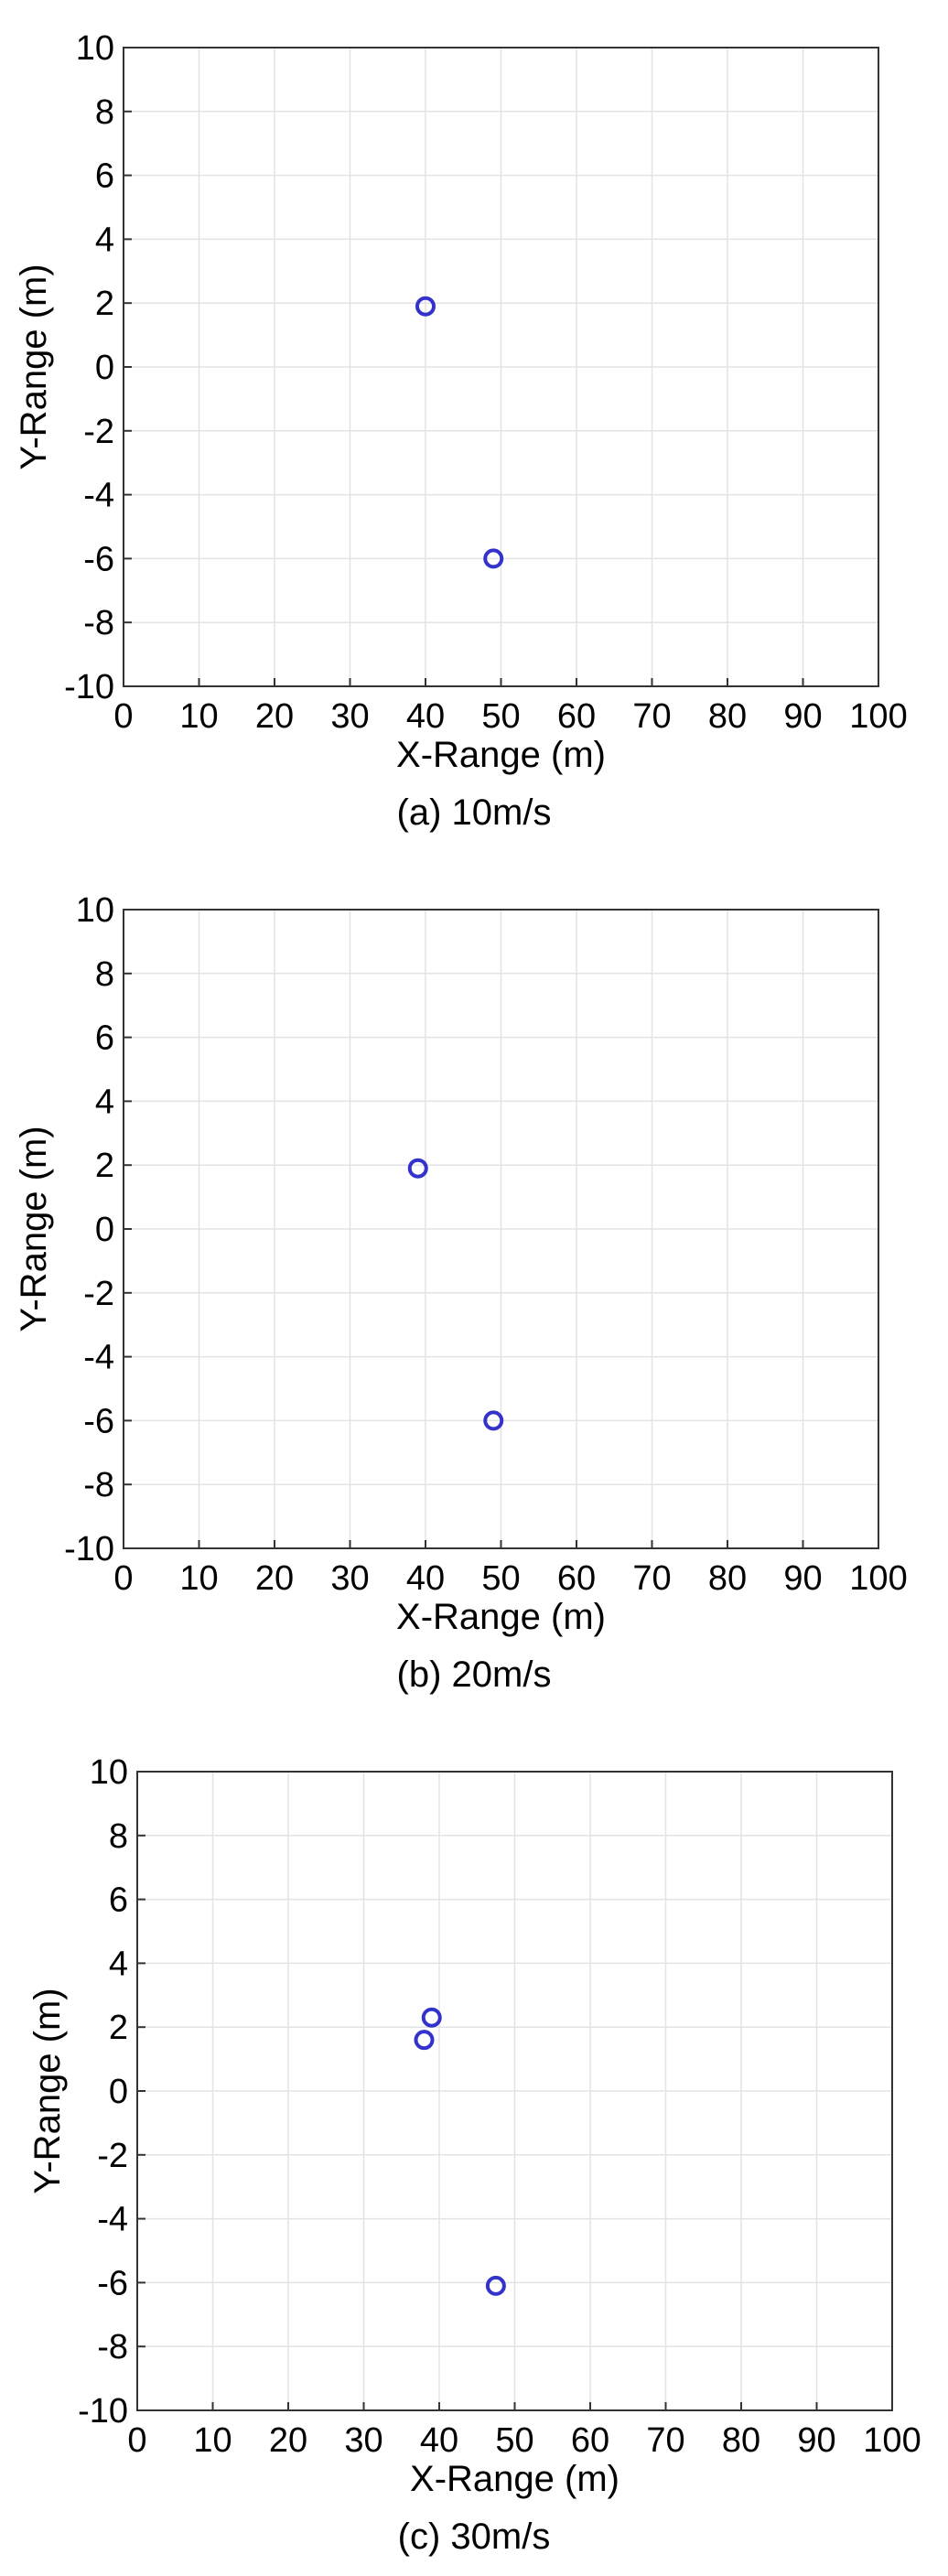 The width and height of the screenshot is (948, 2576). Describe the element at coordinates (474, 812) in the screenshot. I see `caption-a: (a) 10m/s` at that location.